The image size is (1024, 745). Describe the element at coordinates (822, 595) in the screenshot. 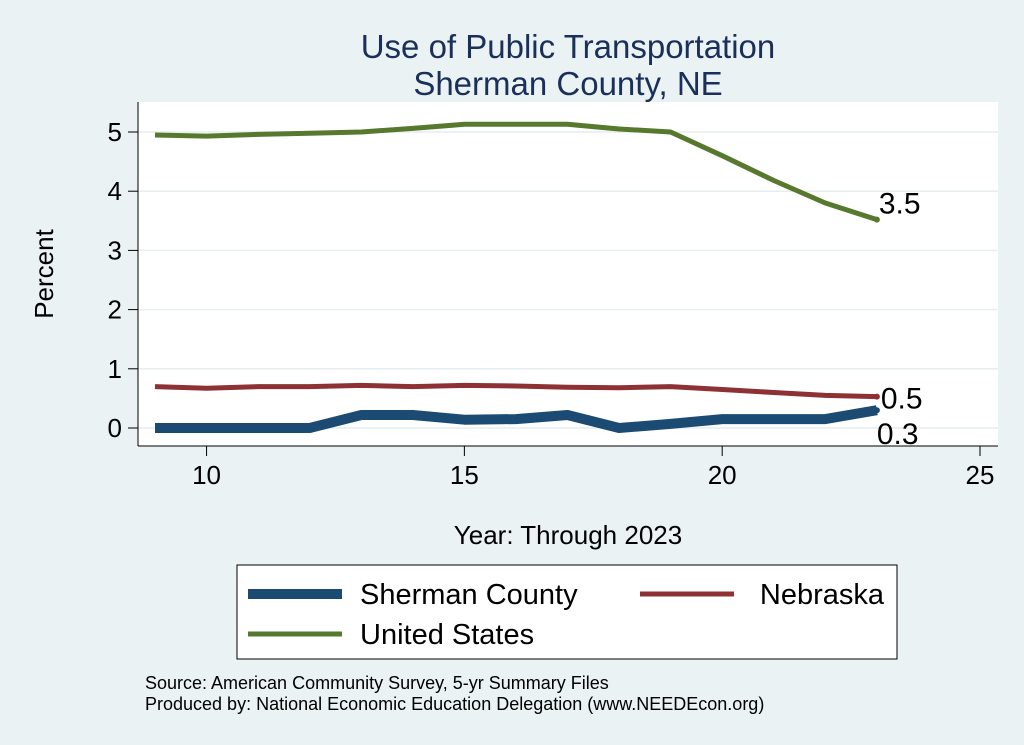

I see `legend-label-nebraska: Nebraska` at that location.